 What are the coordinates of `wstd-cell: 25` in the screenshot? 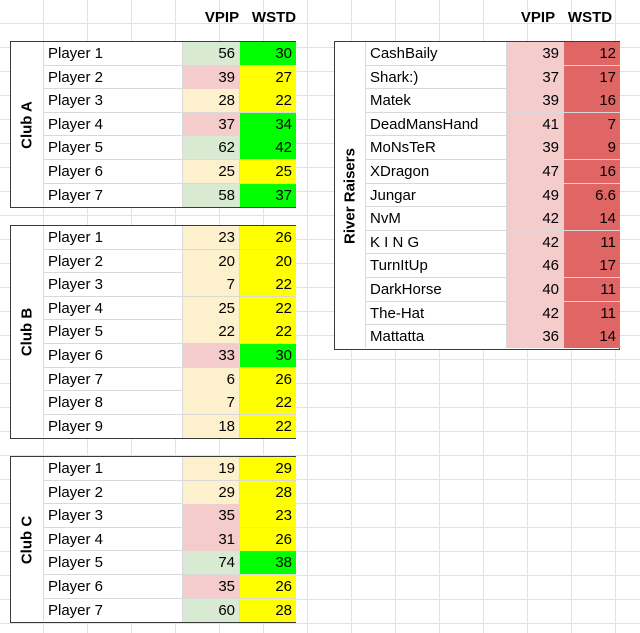 It's located at (267, 171).